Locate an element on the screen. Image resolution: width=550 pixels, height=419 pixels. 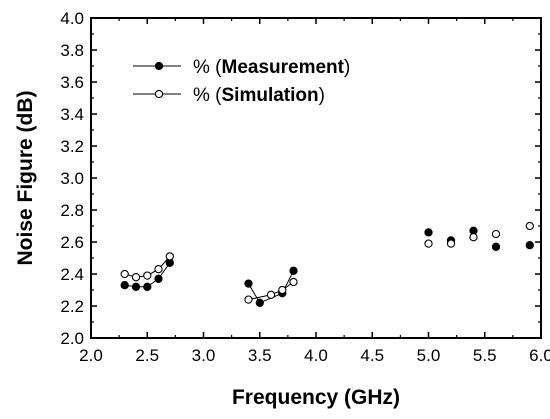
x-tick-label: 2.5 is located at coordinates (147, 355).